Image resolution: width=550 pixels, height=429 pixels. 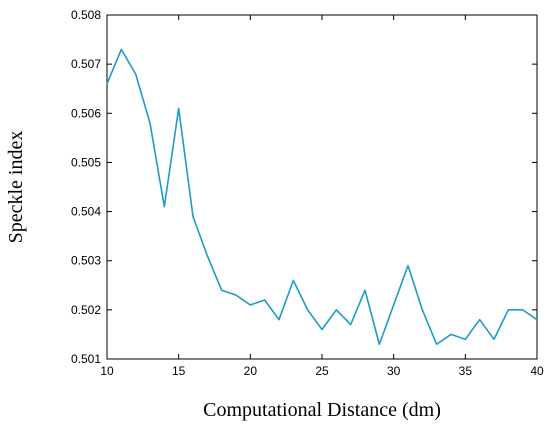 I want to click on x-tick-label: 15, so click(x=179, y=371).